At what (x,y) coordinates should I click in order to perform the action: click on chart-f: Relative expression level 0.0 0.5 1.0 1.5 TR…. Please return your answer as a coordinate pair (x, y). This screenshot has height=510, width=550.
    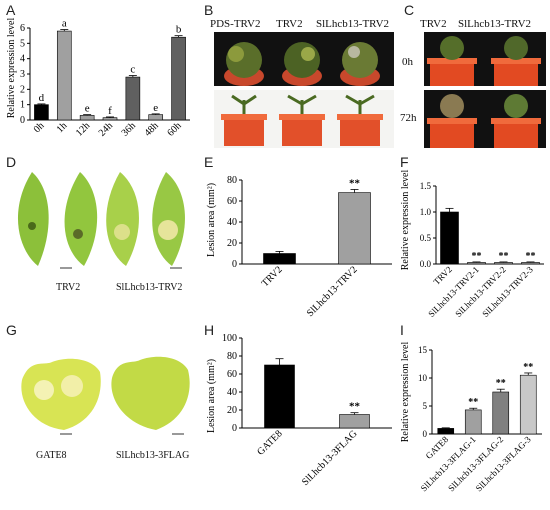
    Looking at the image, I should click on (472, 244).